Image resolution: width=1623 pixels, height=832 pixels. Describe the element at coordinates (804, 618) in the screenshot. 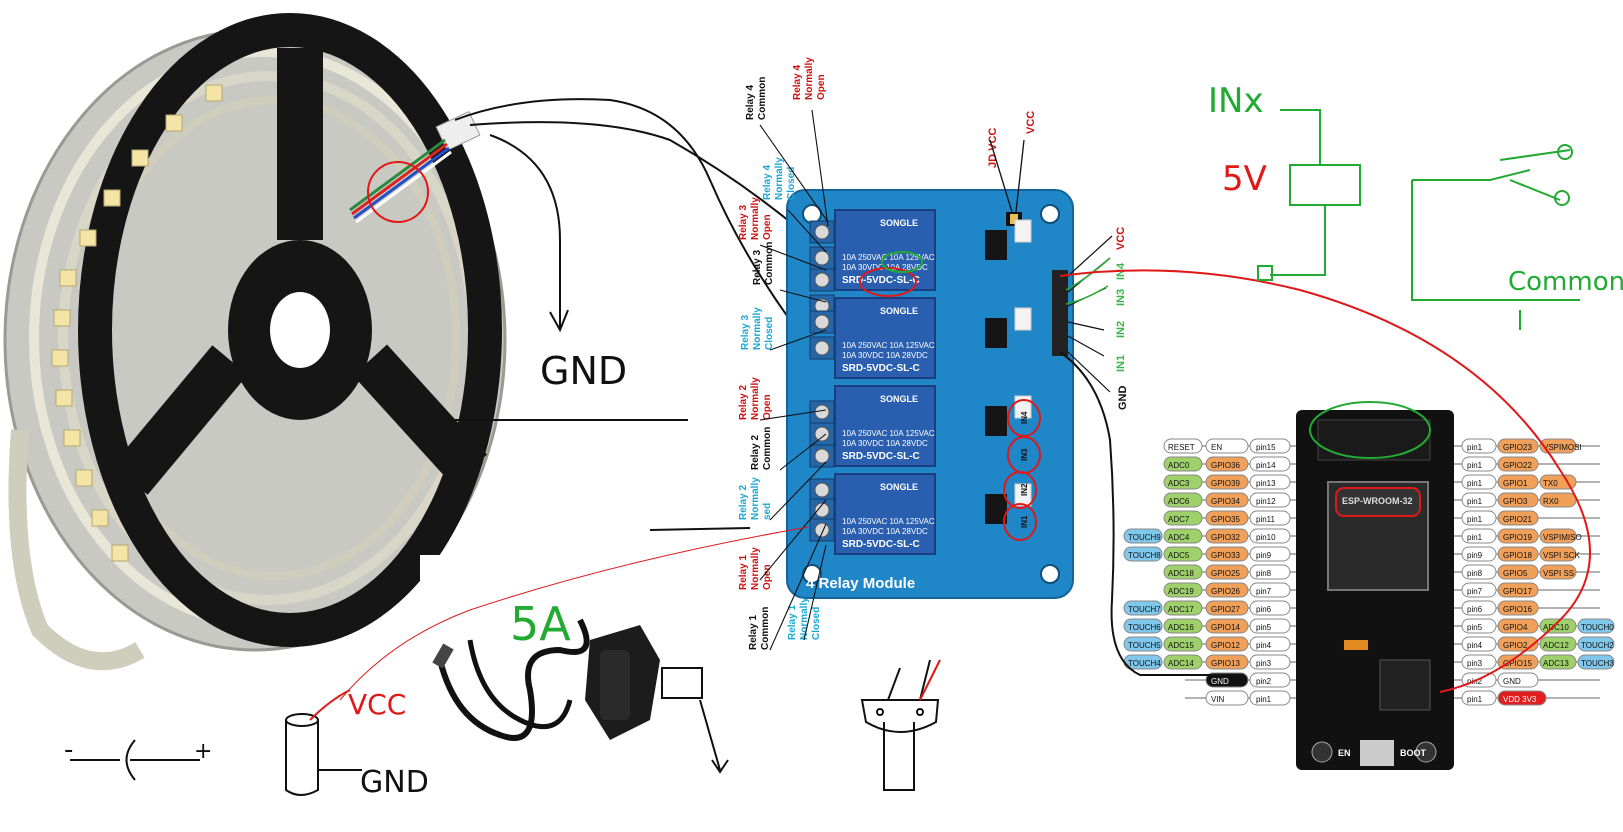

I see `relay-terminal-label-r1-nc: Relay 1 Normally Closed` at that location.